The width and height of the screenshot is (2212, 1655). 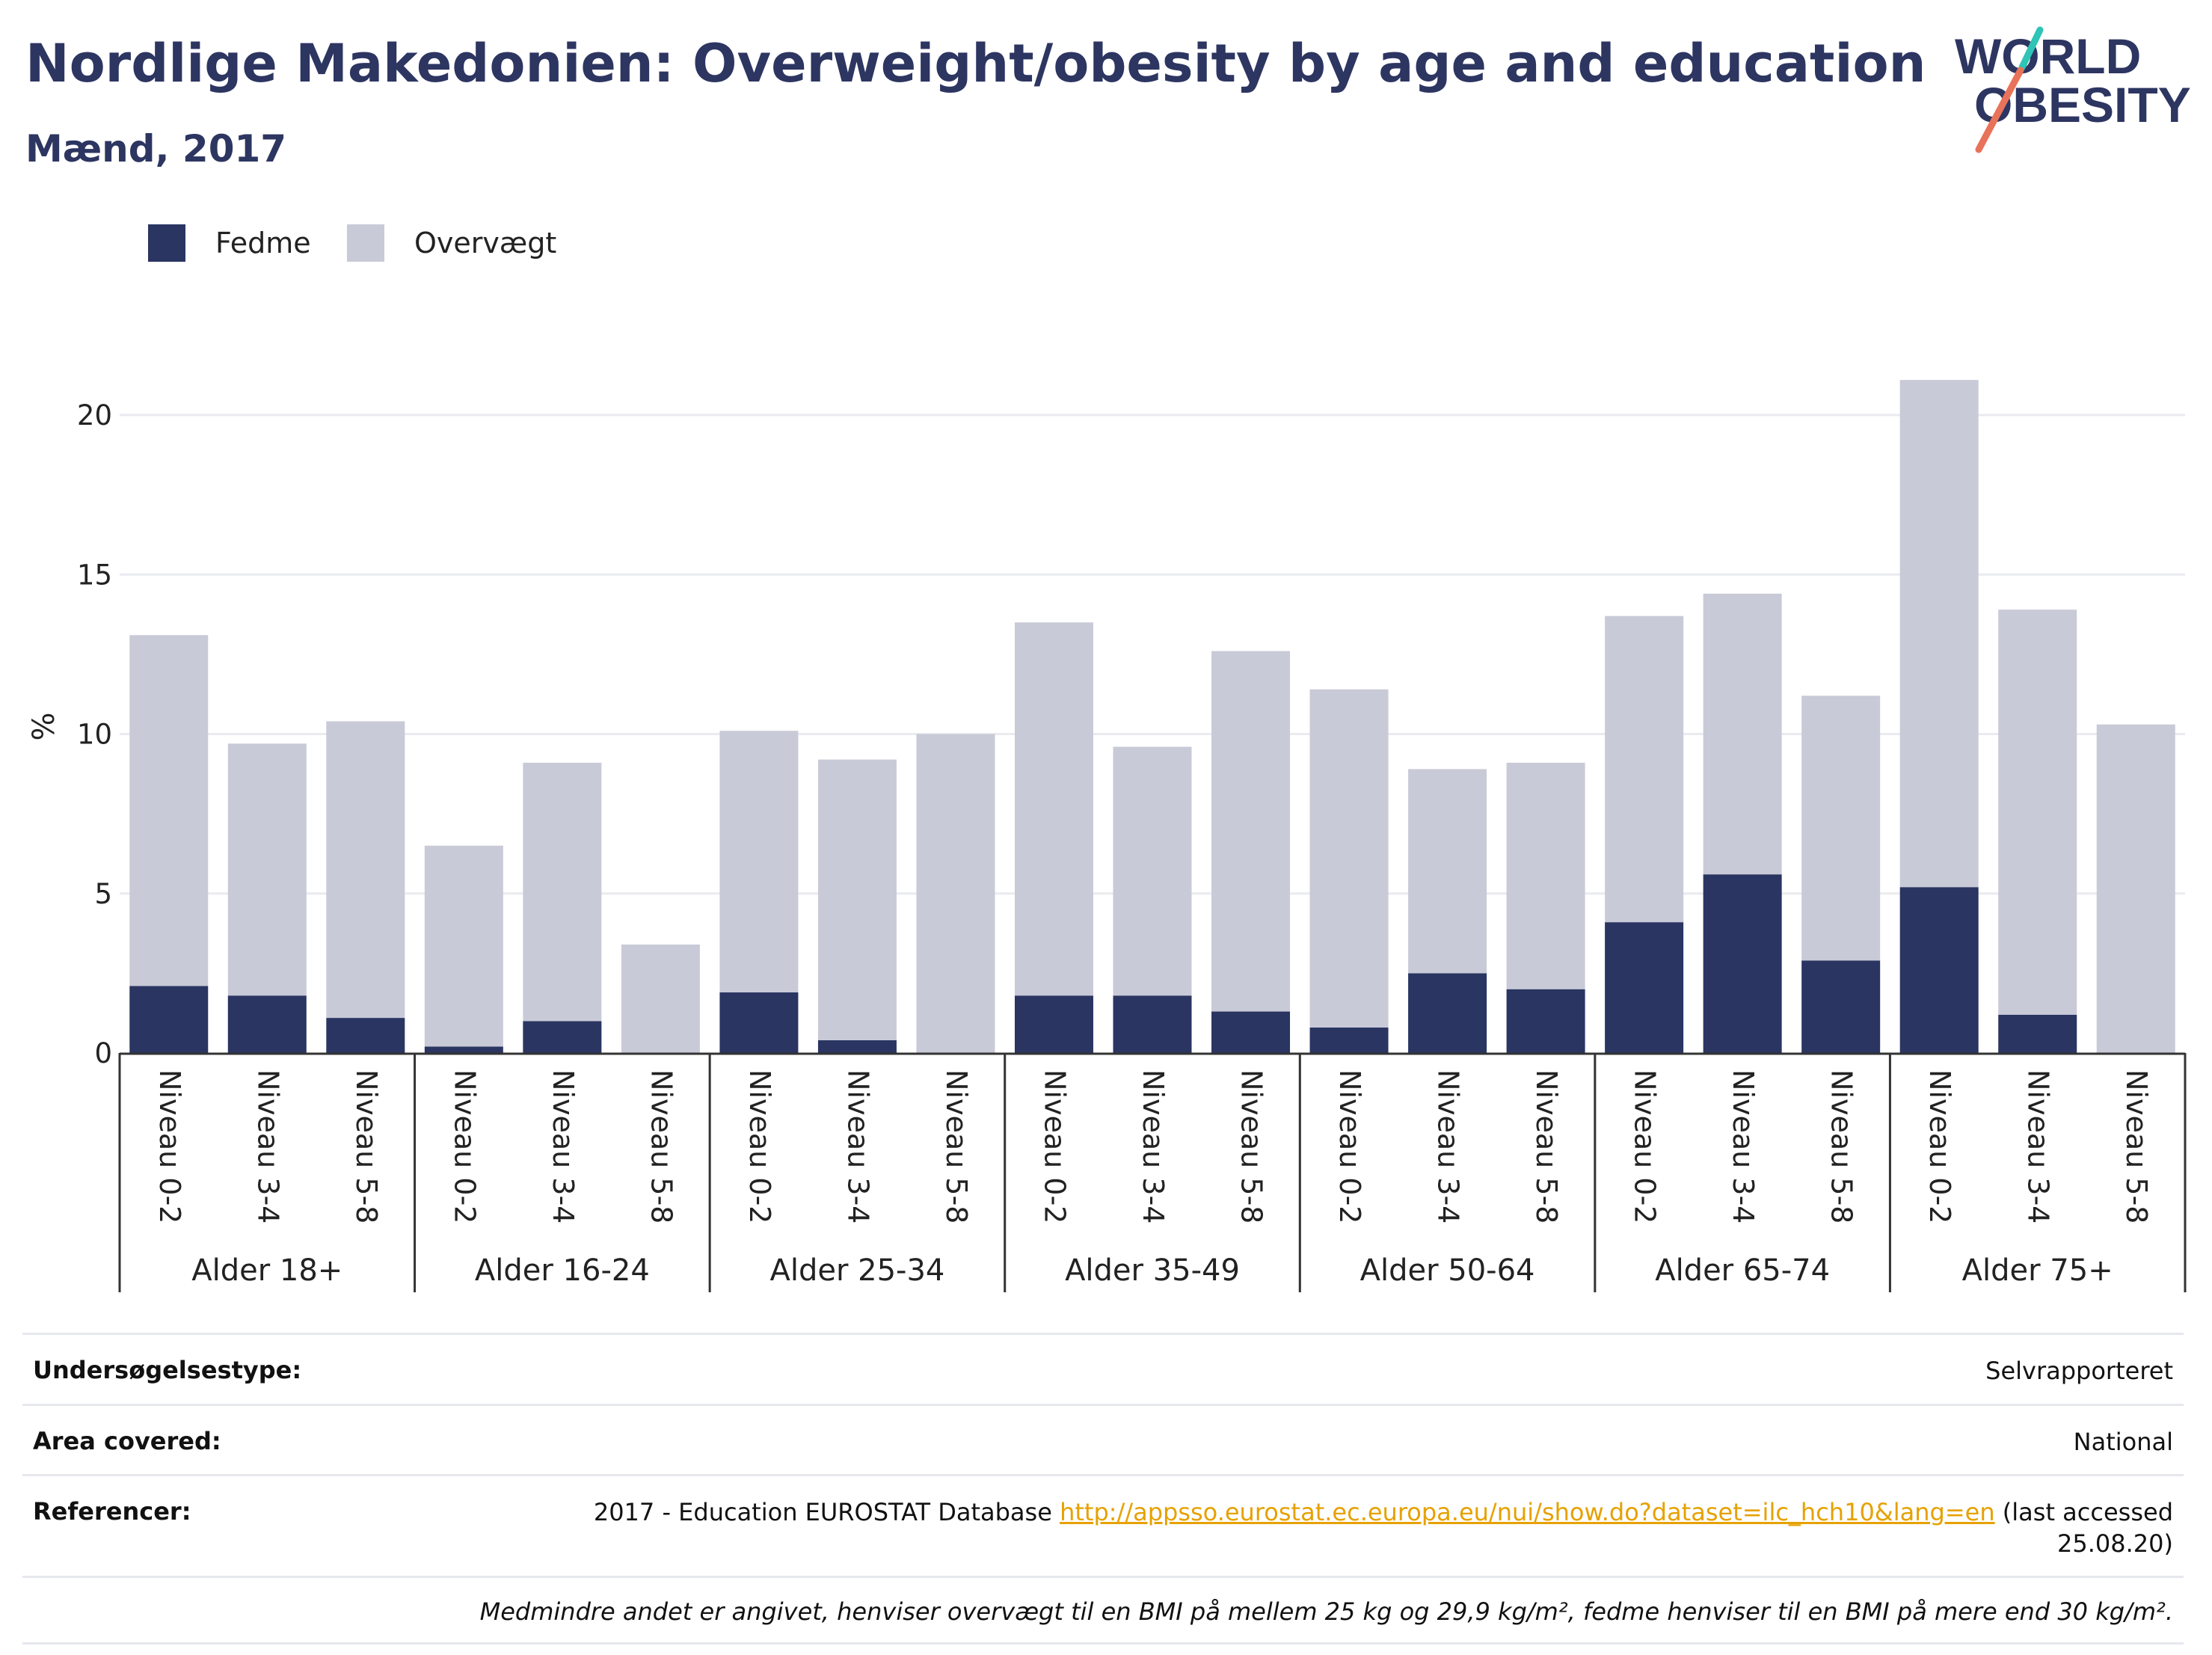 I want to click on legend-label-fedme: Fedme, so click(x=263, y=243).